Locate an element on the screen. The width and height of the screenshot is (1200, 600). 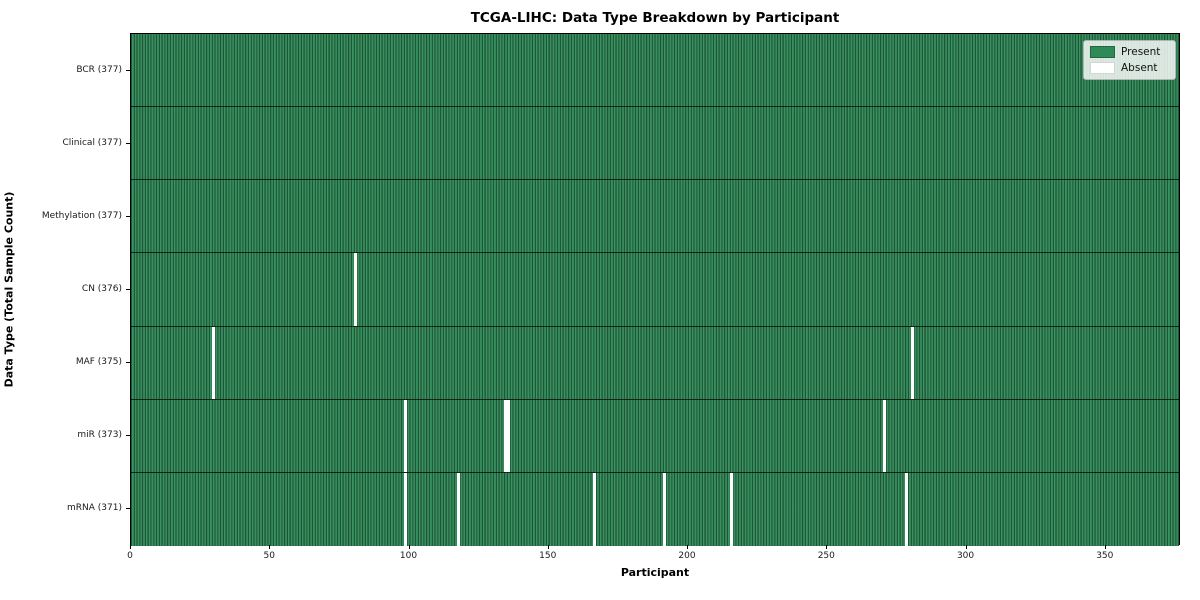
x-axis-title: Participant is located at coordinates (655, 572).